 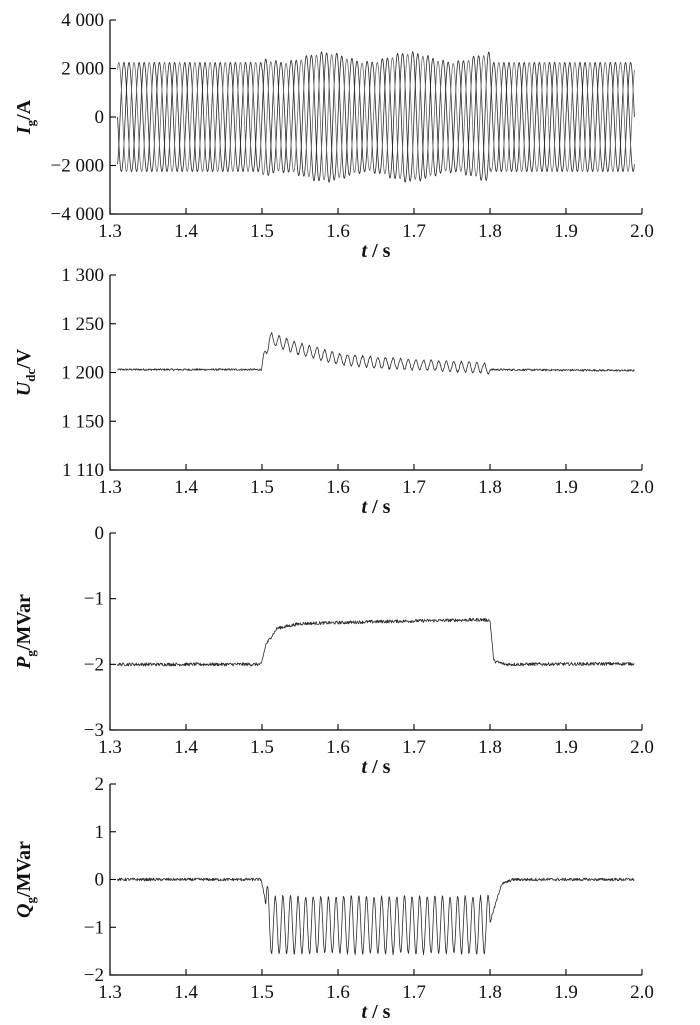 What do you see at coordinates (82, 275) in the screenshot?
I see `udc-y-tick-label: 1 300` at bounding box center [82, 275].